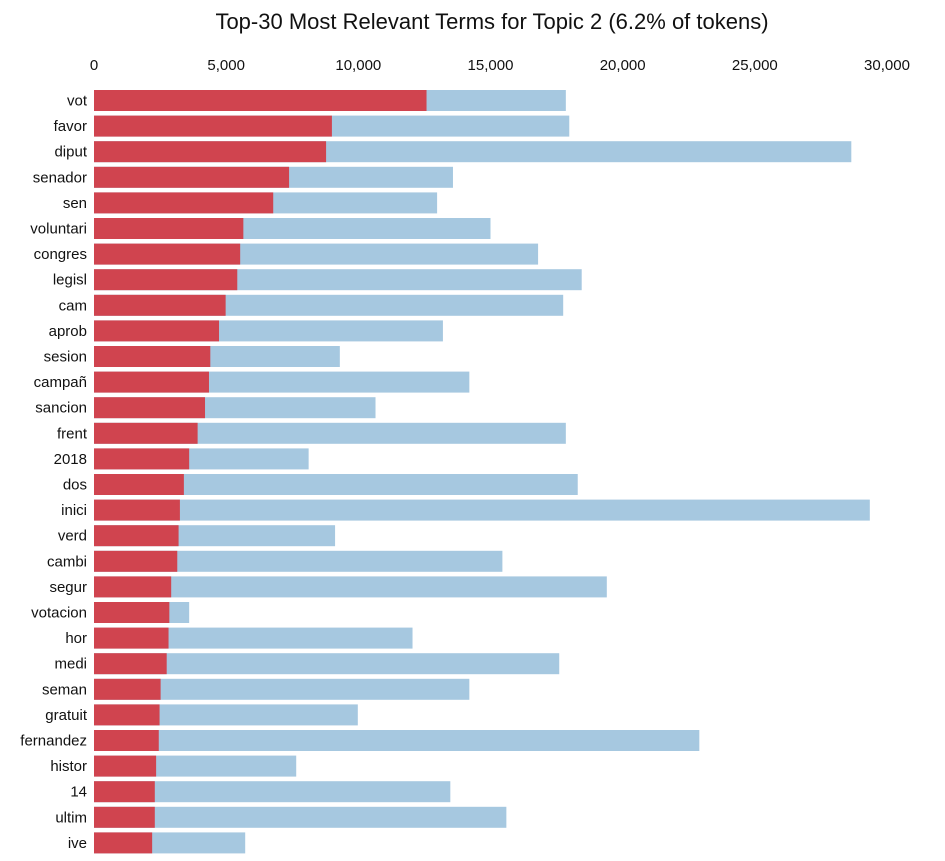 The width and height of the screenshot is (945, 861). I want to click on term-label: vot, so click(77, 101).